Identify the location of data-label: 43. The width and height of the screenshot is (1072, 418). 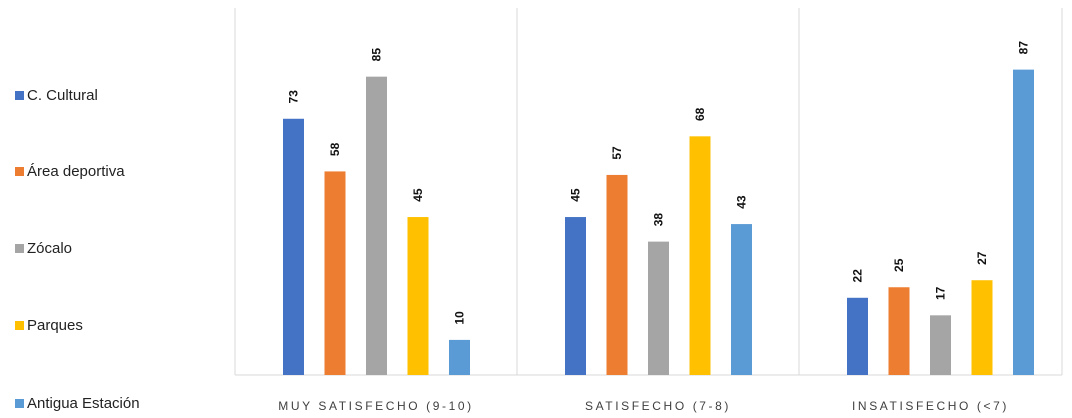
(742, 202).